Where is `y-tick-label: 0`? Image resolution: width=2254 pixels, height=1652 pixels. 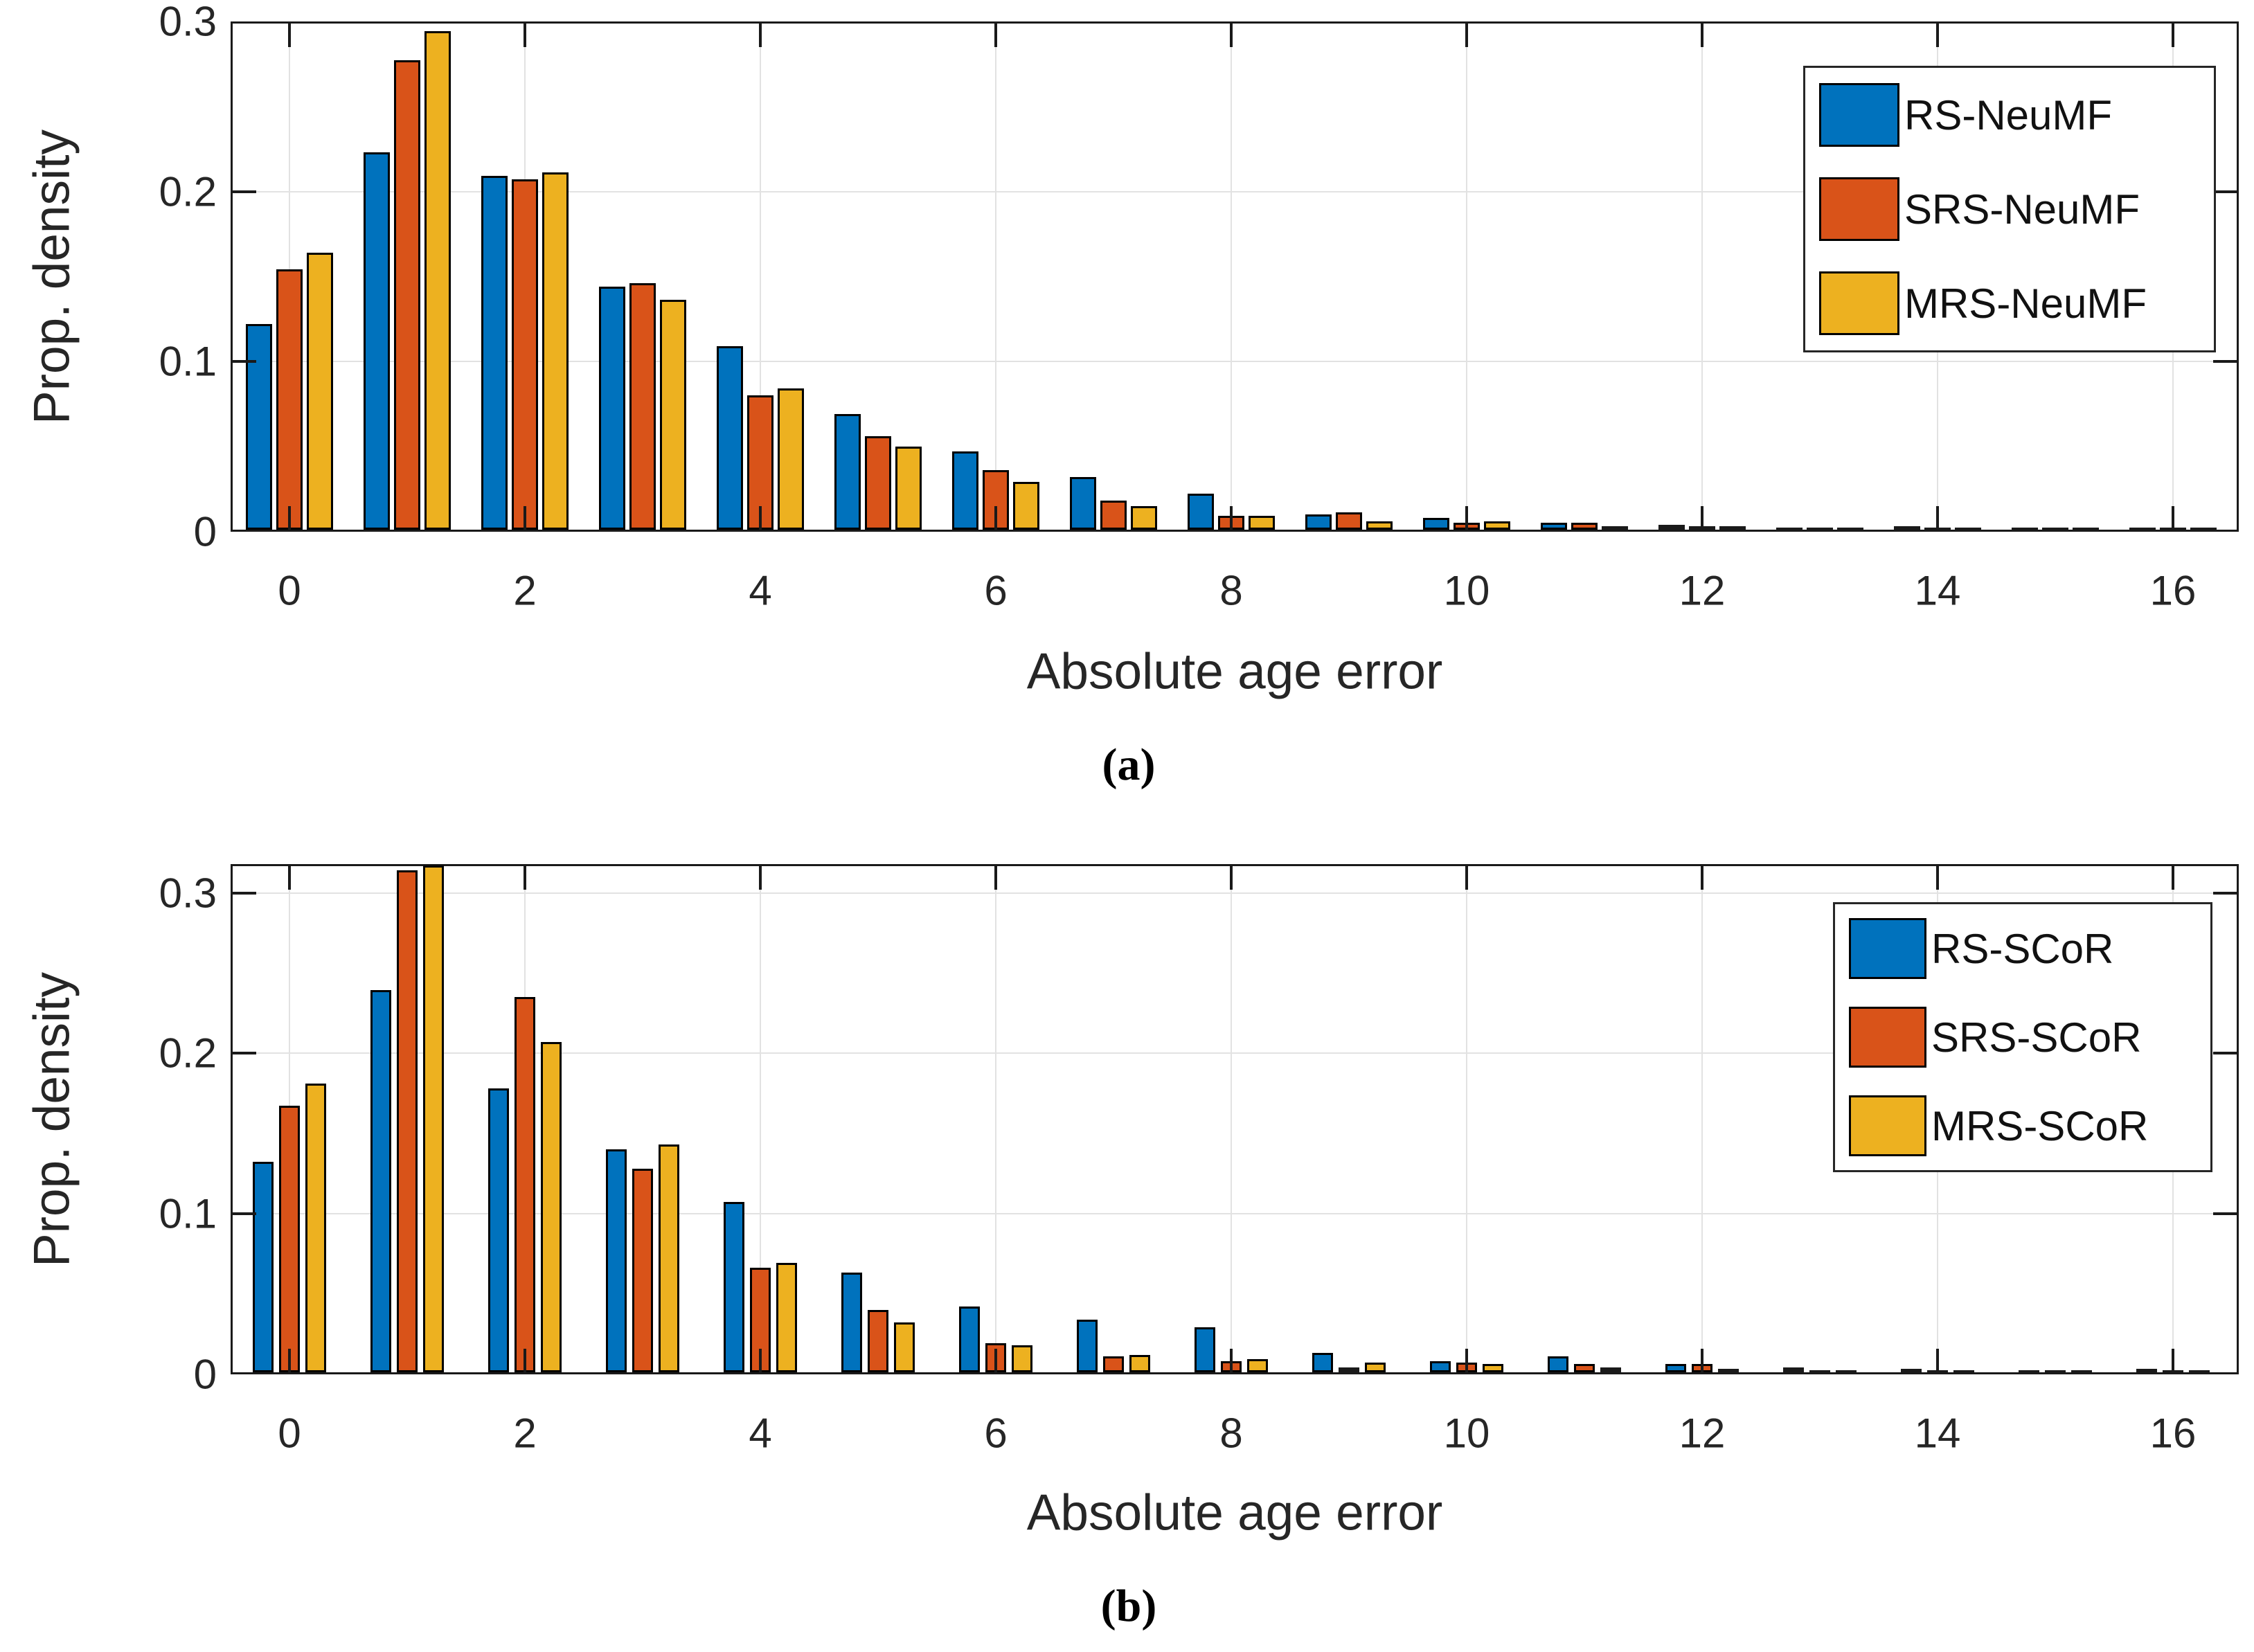
y-tick-label: 0 is located at coordinates (205, 1375).